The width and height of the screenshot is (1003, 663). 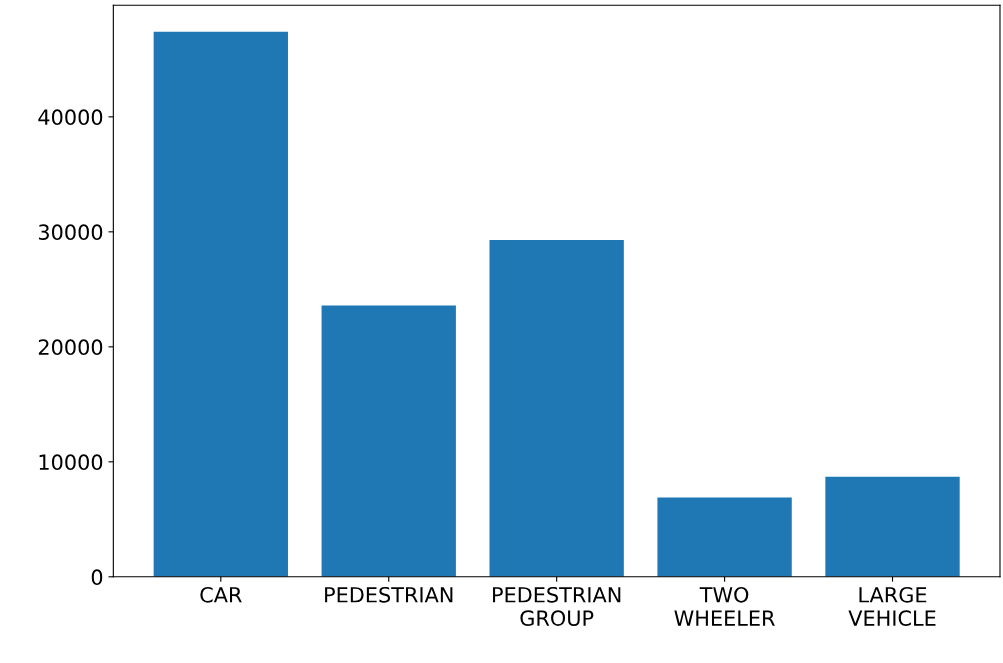 I want to click on x-tick-label: LARGE VEHICLE, so click(x=892, y=606).